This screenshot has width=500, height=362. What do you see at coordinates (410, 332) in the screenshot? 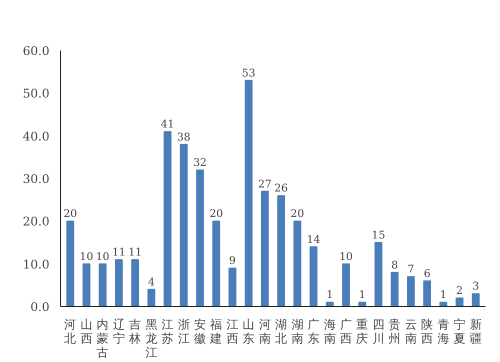
I see `x-tick-label: 云南` at bounding box center [410, 332].